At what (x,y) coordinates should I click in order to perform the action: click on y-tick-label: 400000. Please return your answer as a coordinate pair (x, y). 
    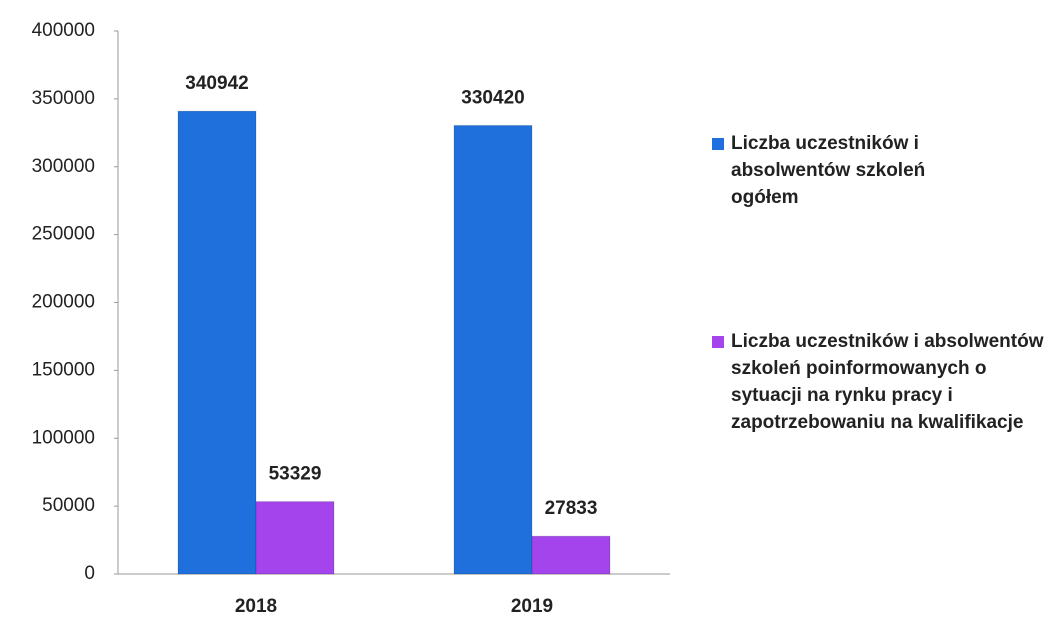
    Looking at the image, I should click on (63, 30).